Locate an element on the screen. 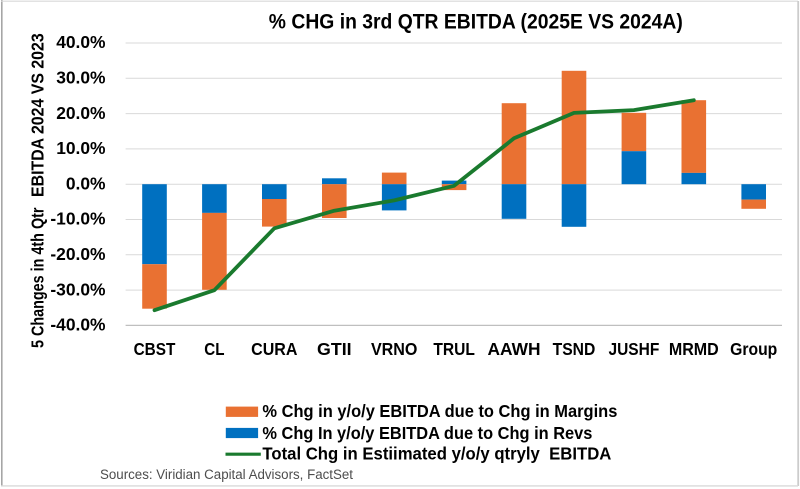 The width and height of the screenshot is (800, 489). svg-text: -10.0% is located at coordinates (77, 219).